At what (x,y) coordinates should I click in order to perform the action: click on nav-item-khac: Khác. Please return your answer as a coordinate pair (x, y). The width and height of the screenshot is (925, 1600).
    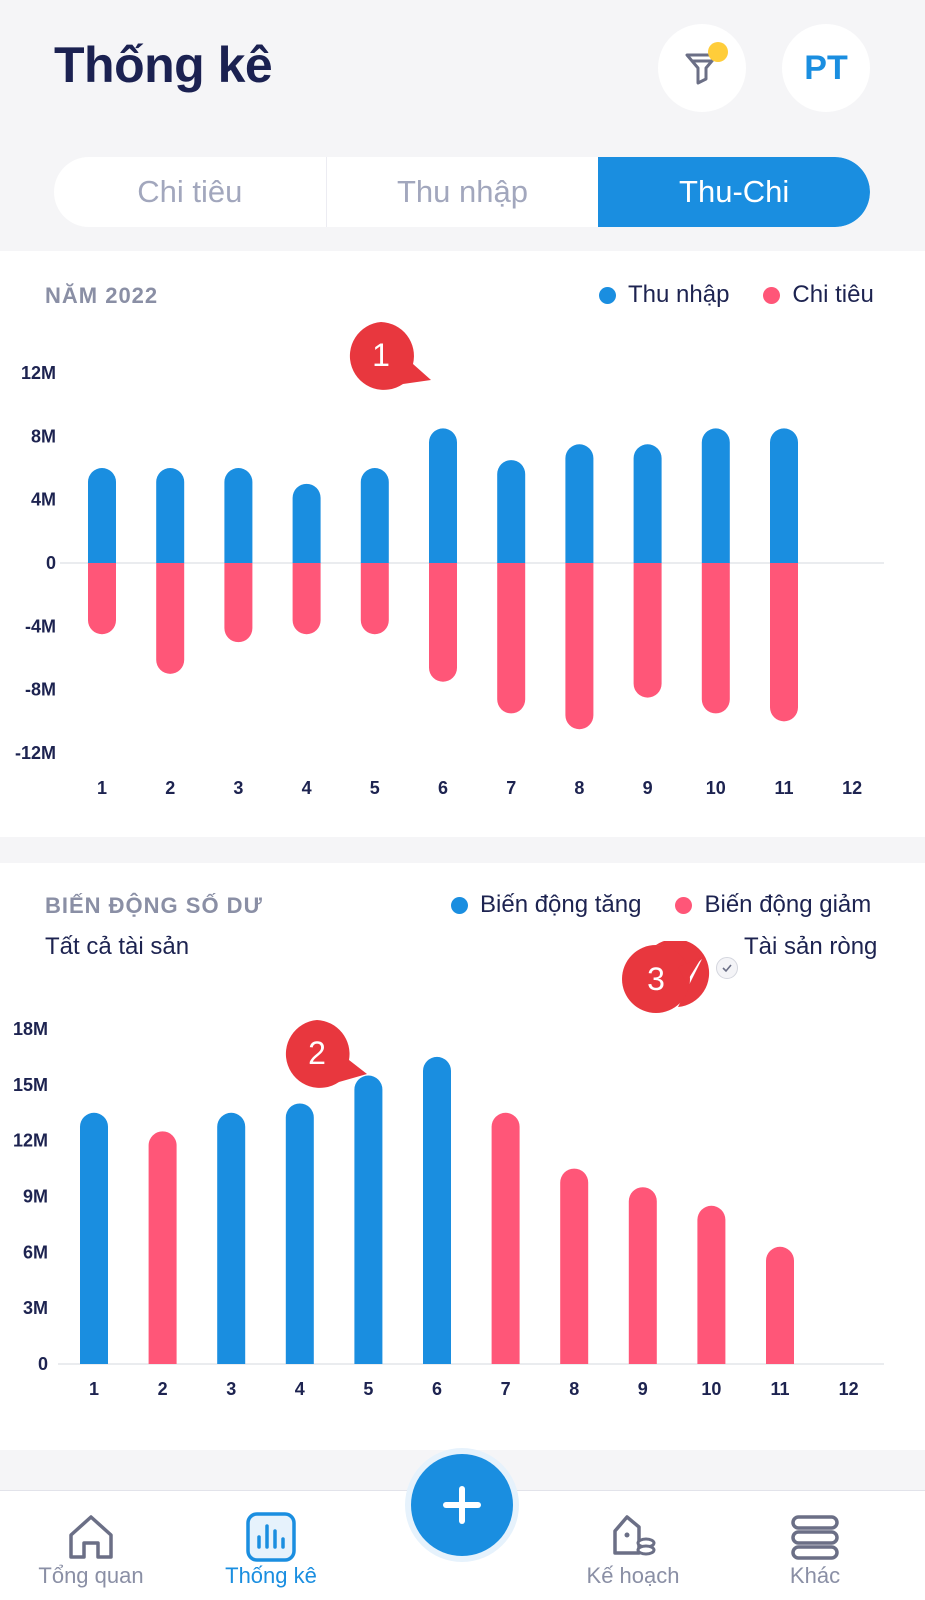
    Looking at the image, I should click on (815, 1545).